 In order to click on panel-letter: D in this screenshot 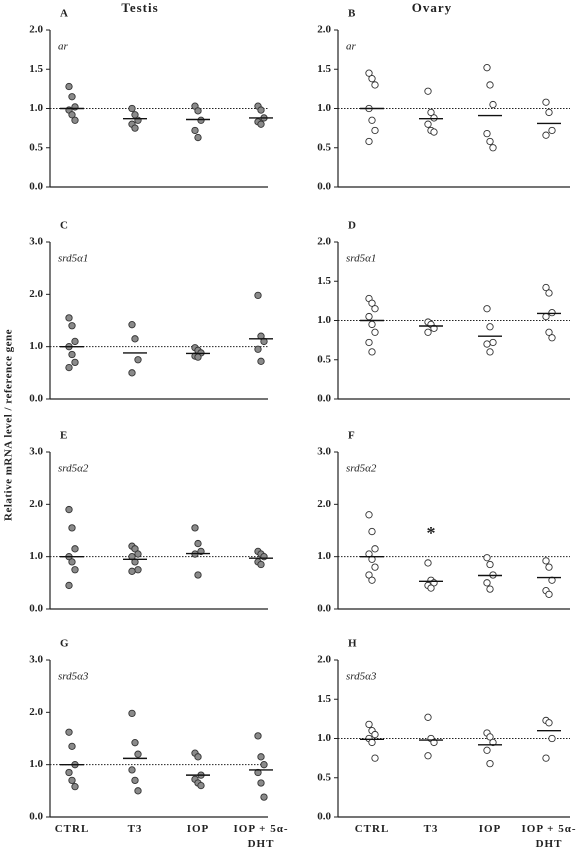, I will do `click(352, 226)`.